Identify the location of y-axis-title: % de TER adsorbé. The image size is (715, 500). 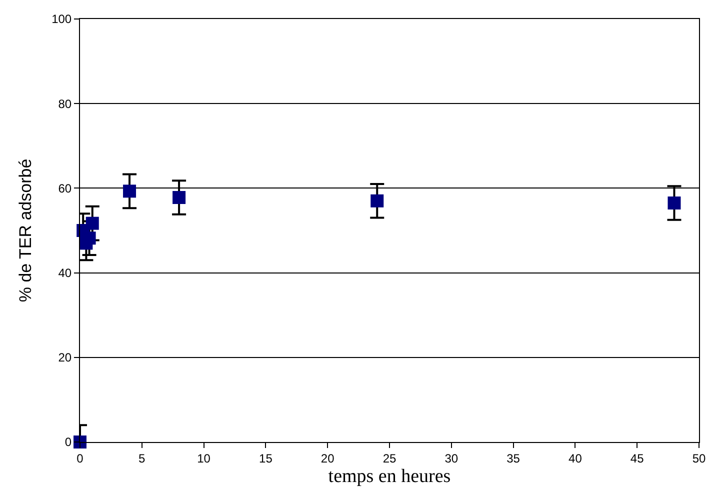
(26, 230).